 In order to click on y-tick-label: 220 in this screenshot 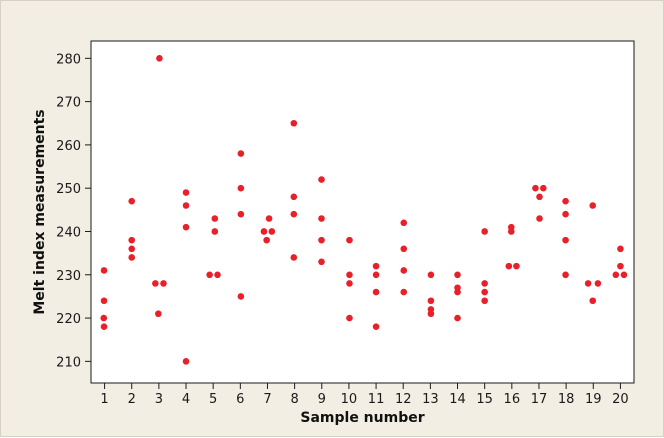, I will do `click(68, 319)`.